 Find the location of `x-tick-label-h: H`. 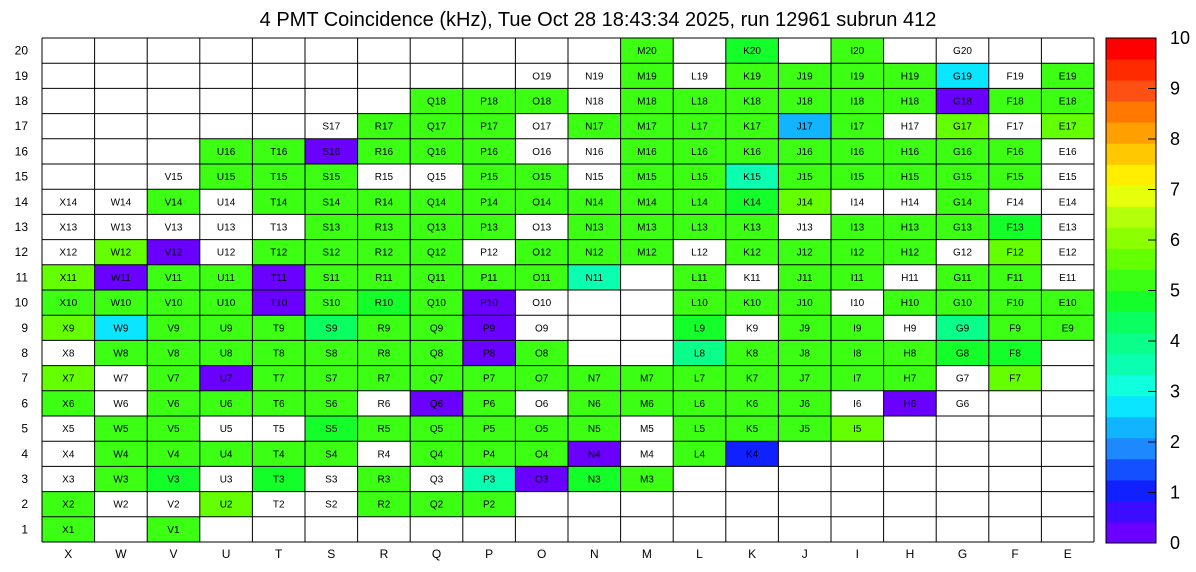

x-tick-label-h: H is located at coordinates (910, 554).